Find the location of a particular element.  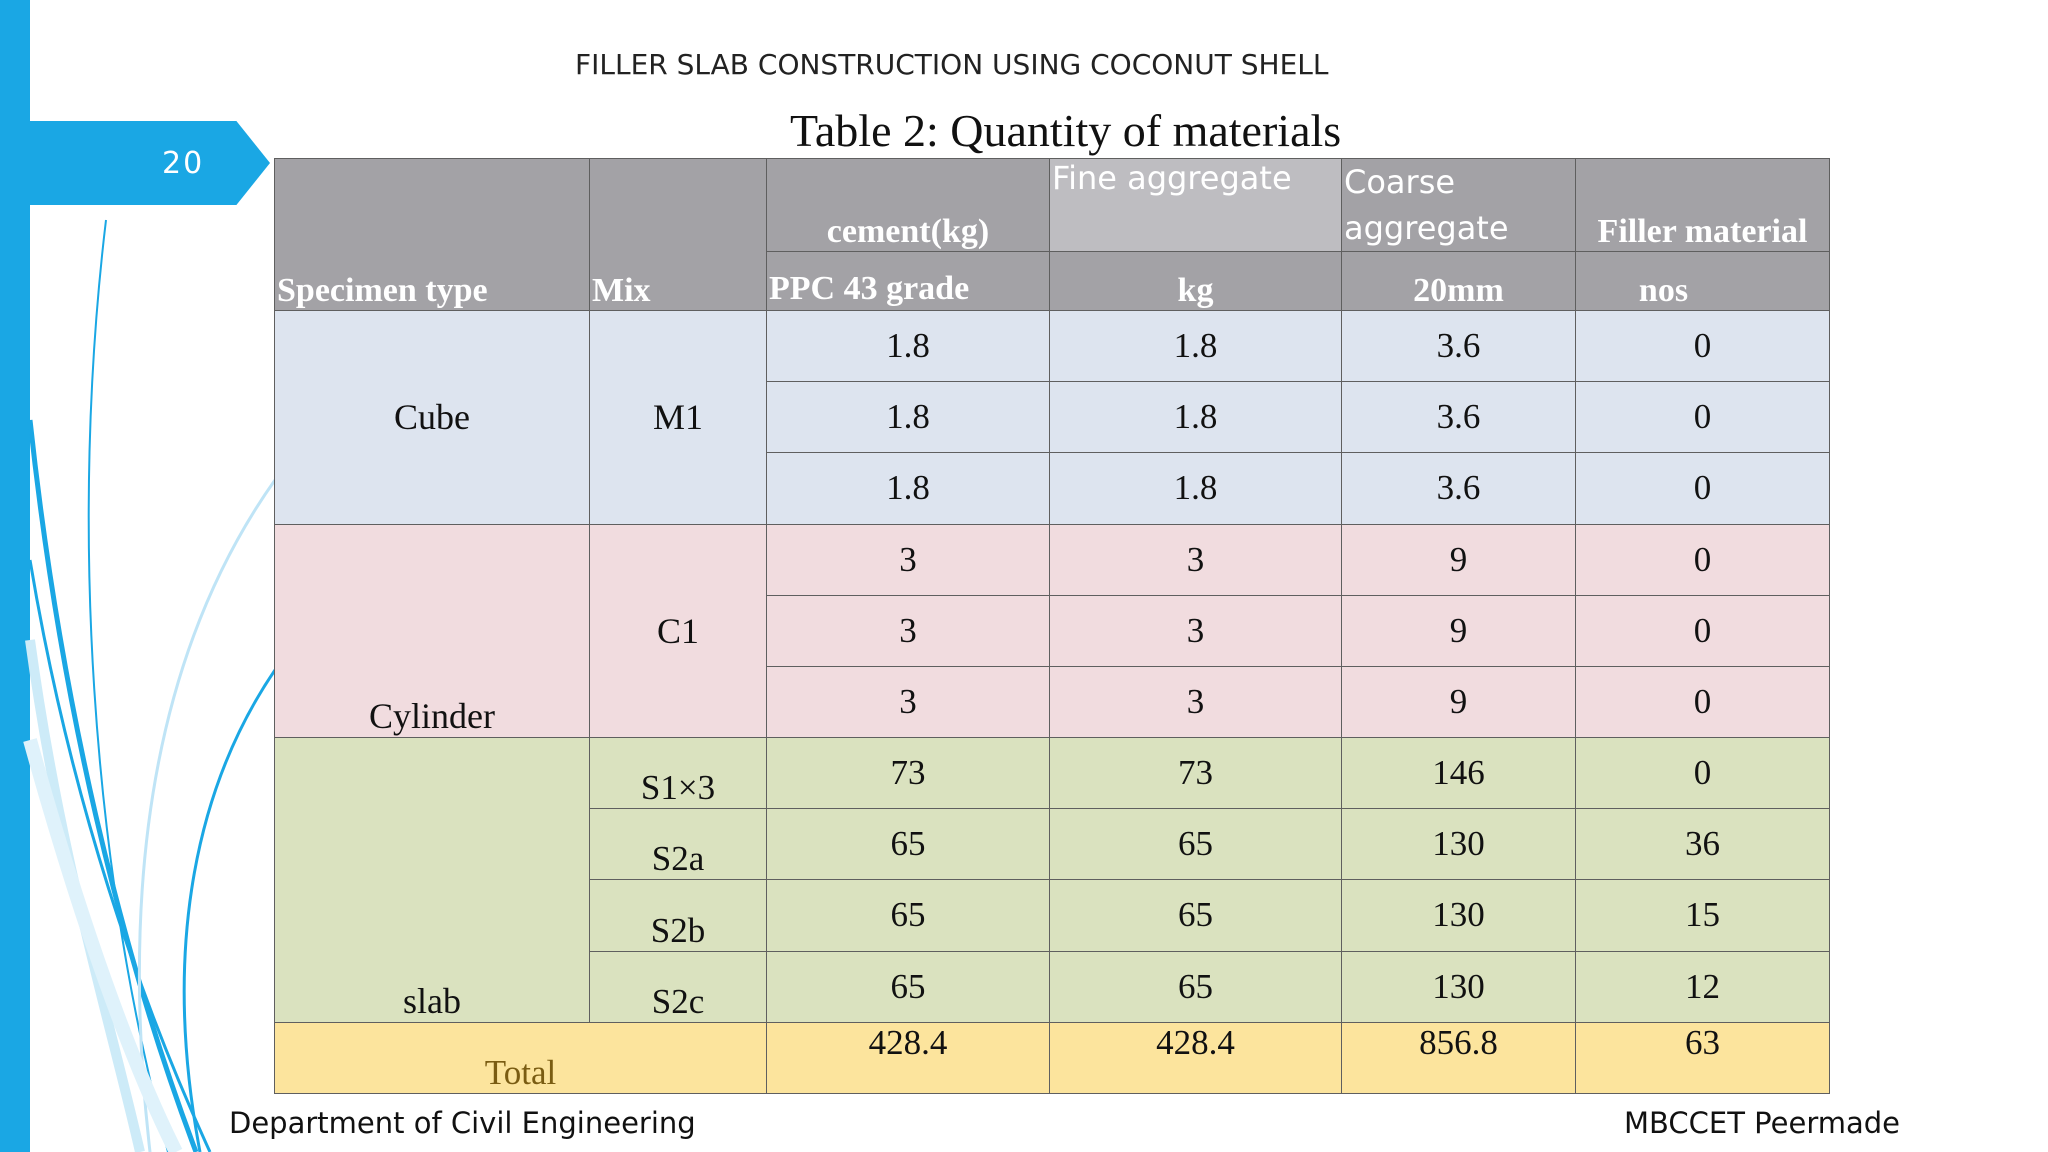

mix-label: S2a is located at coordinates (678, 844).